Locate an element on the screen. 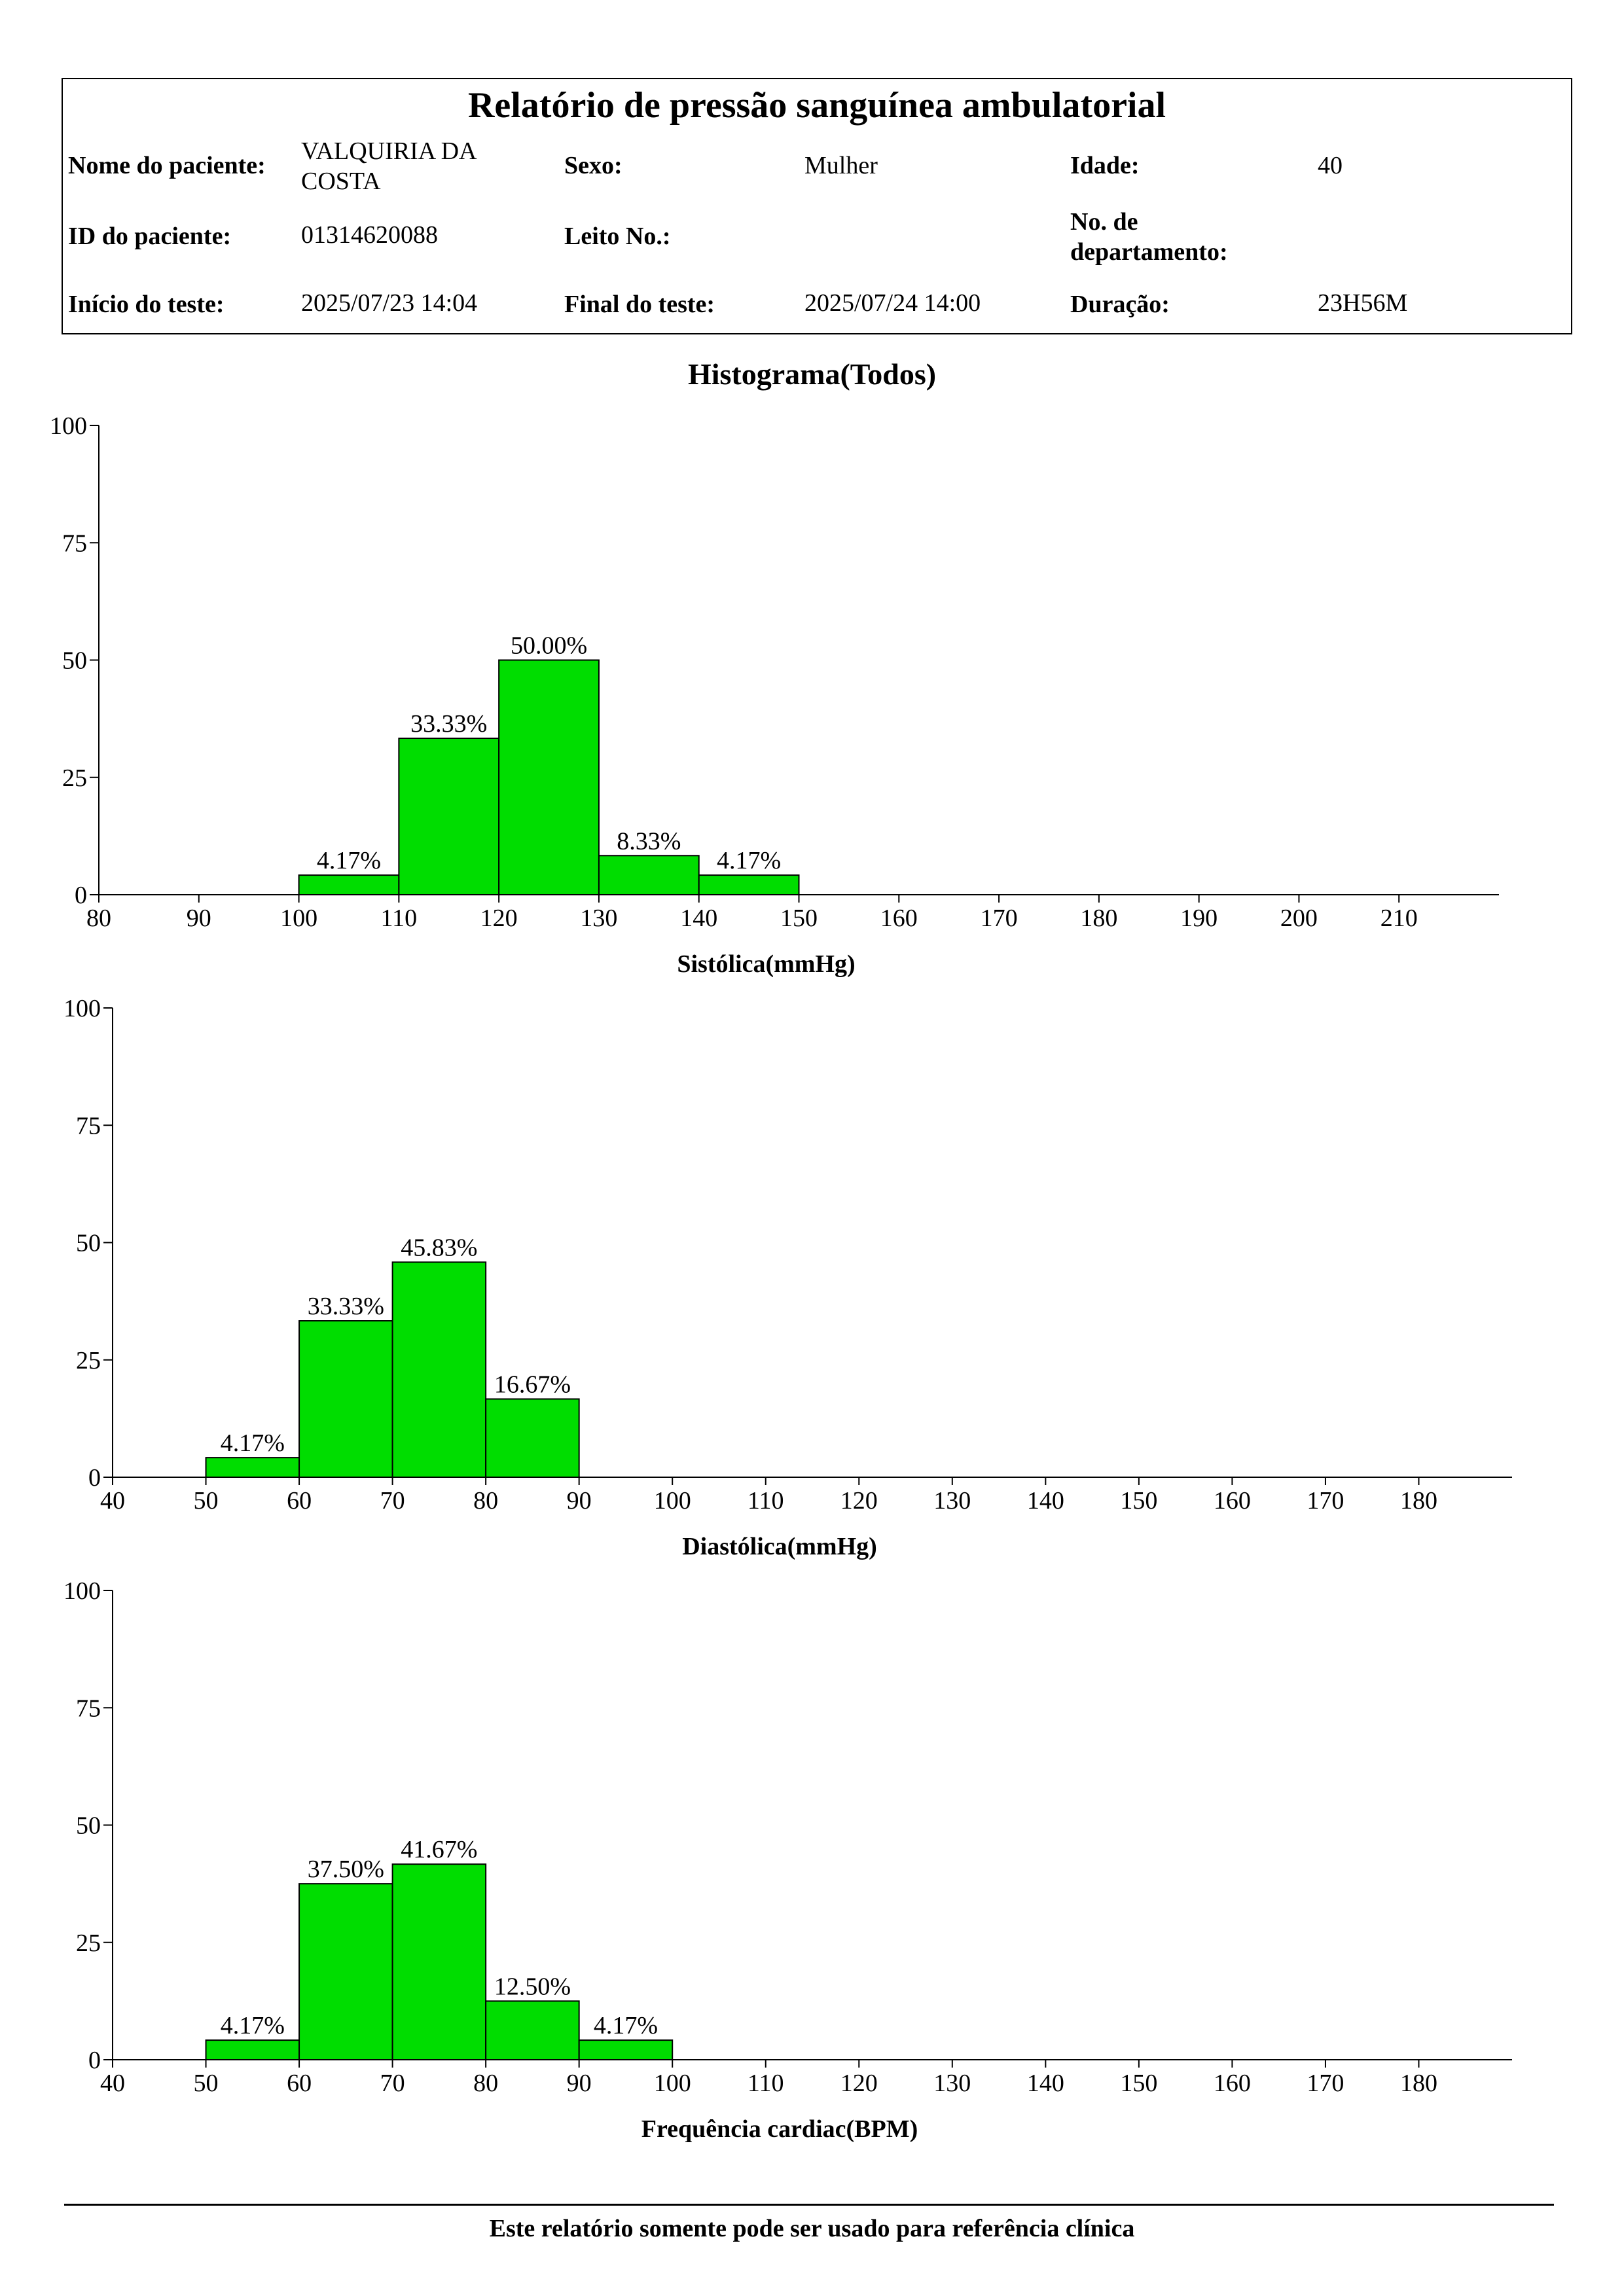 The image size is (1624, 2296). x-tick-label: 190 is located at coordinates (1199, 919).